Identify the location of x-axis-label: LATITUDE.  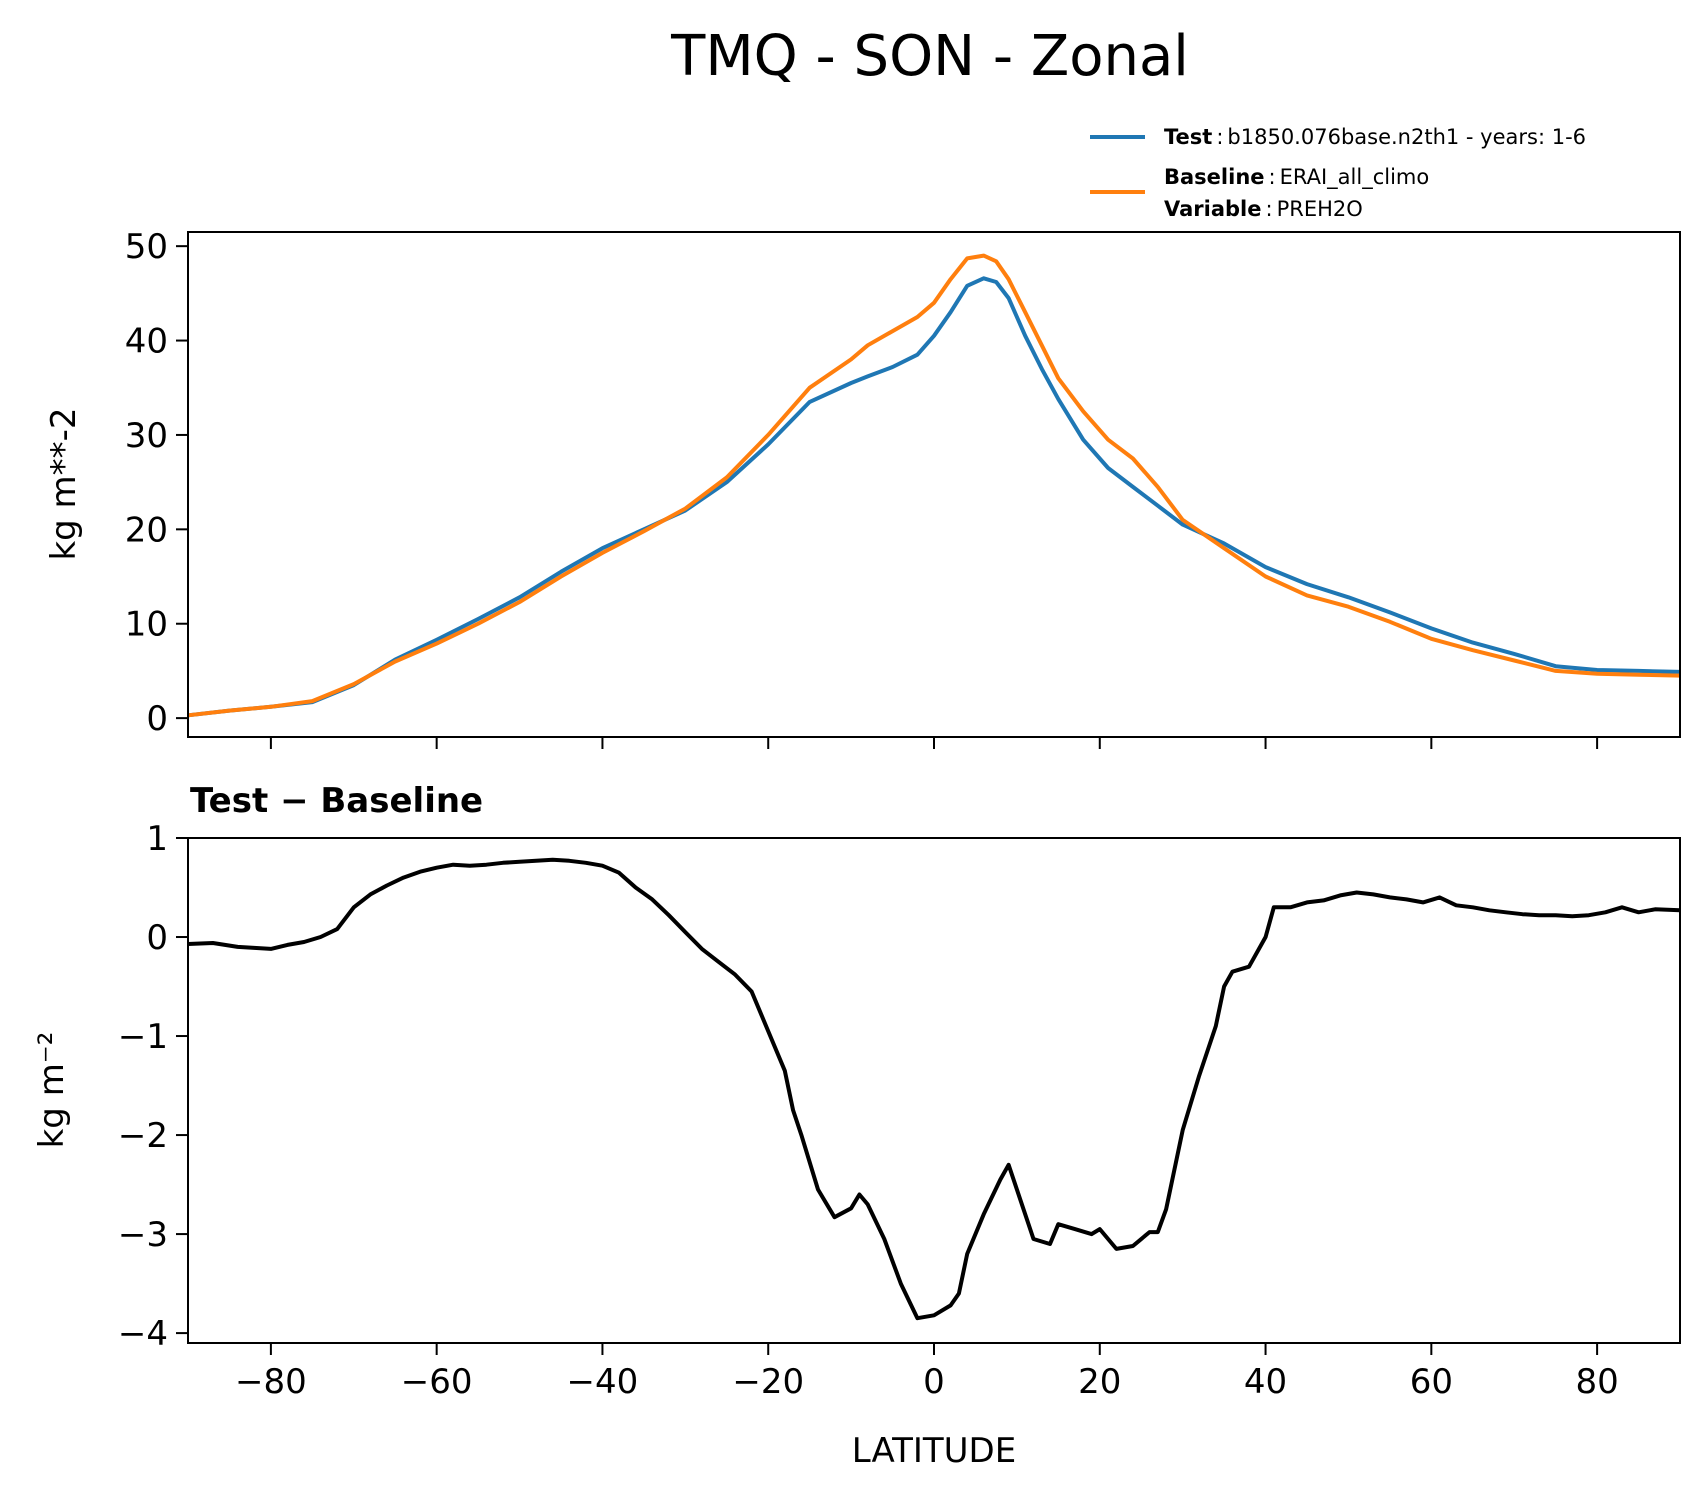
(934, 1451).